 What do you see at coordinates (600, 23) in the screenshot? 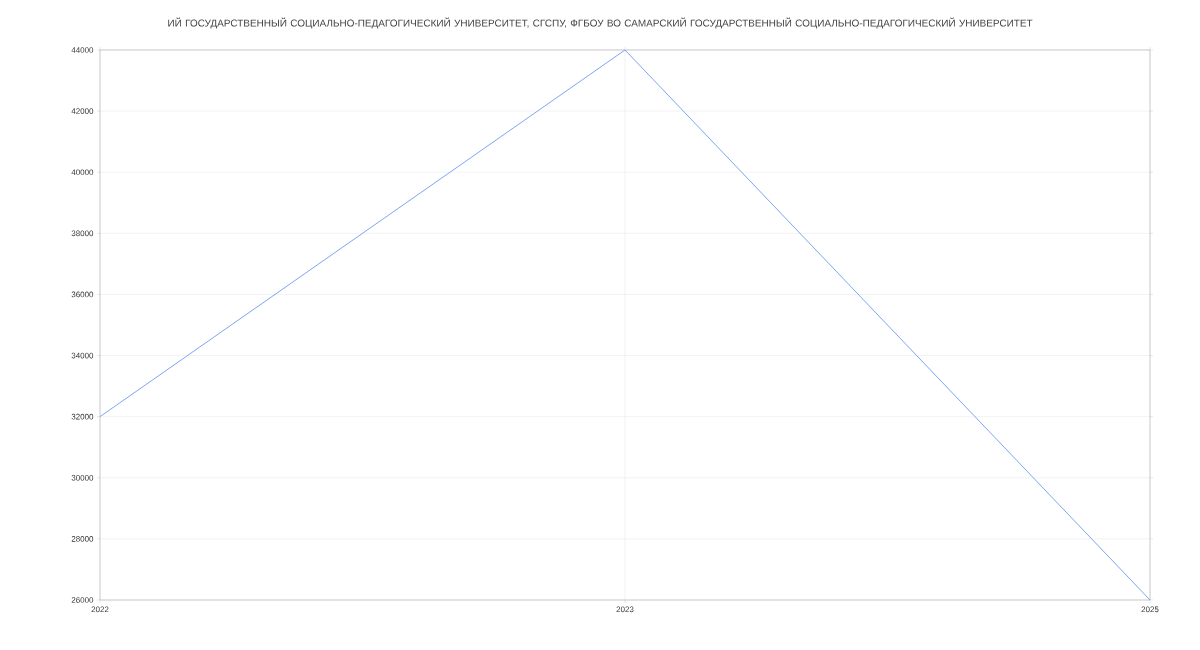
I see `chart-title: ИЙ ГОСУДАРСТВЕННЫЙ СОЦИАЛЬНО-ПЕДАГОГИЧЕСКИЙ УНИВЕРСИТЕТ, СГСПУ, ФГБОУ ВО САМАРСКИЙ ГОСУДАРСТВЕННЫЙ СОЦИАЛЬНО-ПЕДАГОГИЧЕСКИЙ УНИВЕРСИТЕТ` at bounding box center [600, 23].